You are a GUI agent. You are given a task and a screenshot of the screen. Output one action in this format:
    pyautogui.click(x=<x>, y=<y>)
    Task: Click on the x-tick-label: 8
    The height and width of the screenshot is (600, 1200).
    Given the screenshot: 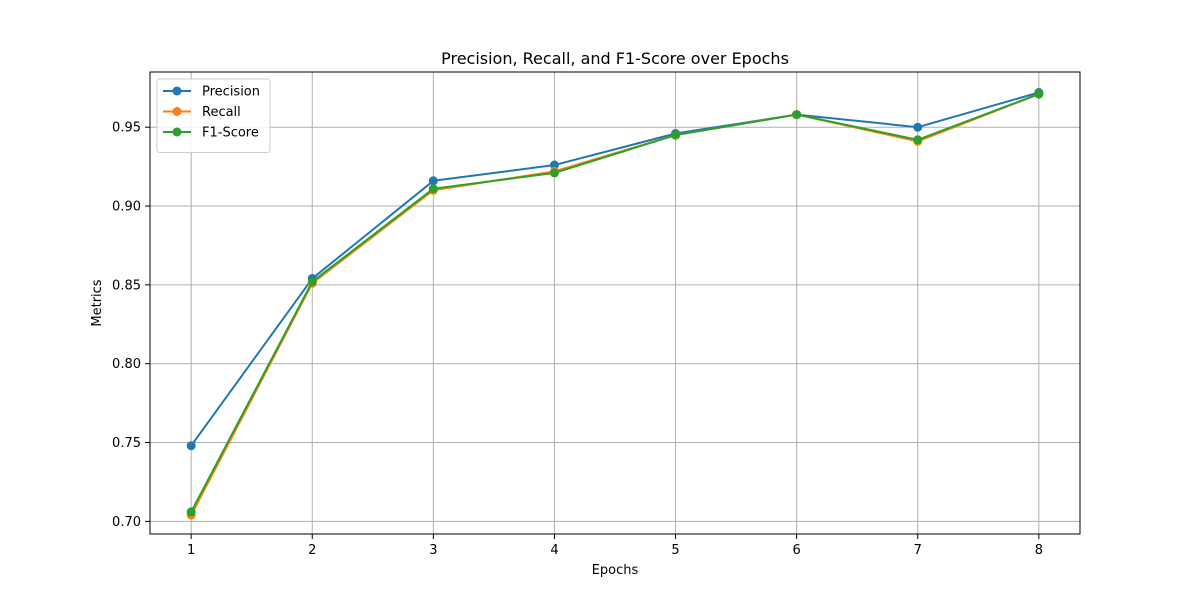 What is the action you would take?
    pyautogui.click(x=1039, y=550)
    